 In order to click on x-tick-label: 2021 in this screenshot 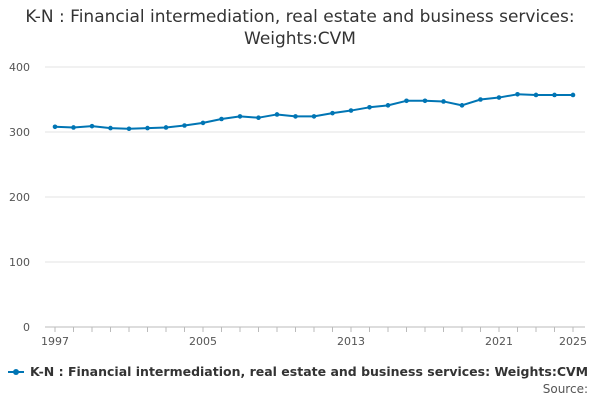, I will do `click(499, 341)`.